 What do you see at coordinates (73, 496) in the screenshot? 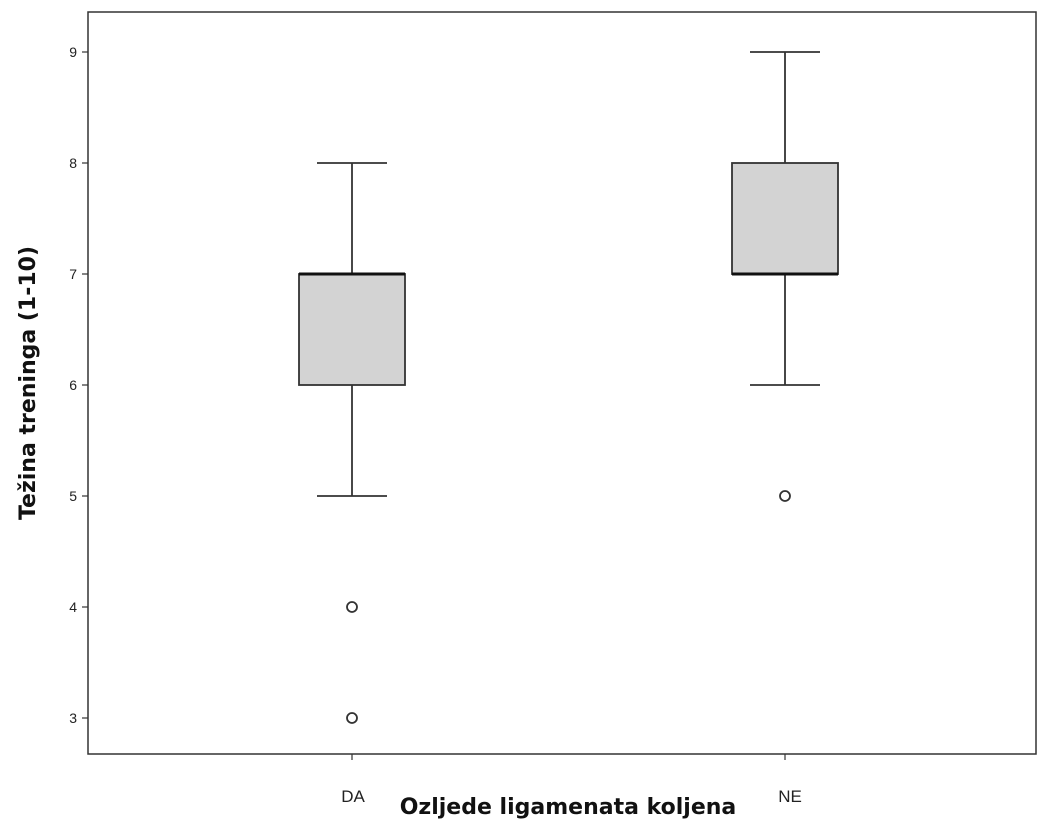
I see `y-tick-label: 5` at bounding box center [73, 496].